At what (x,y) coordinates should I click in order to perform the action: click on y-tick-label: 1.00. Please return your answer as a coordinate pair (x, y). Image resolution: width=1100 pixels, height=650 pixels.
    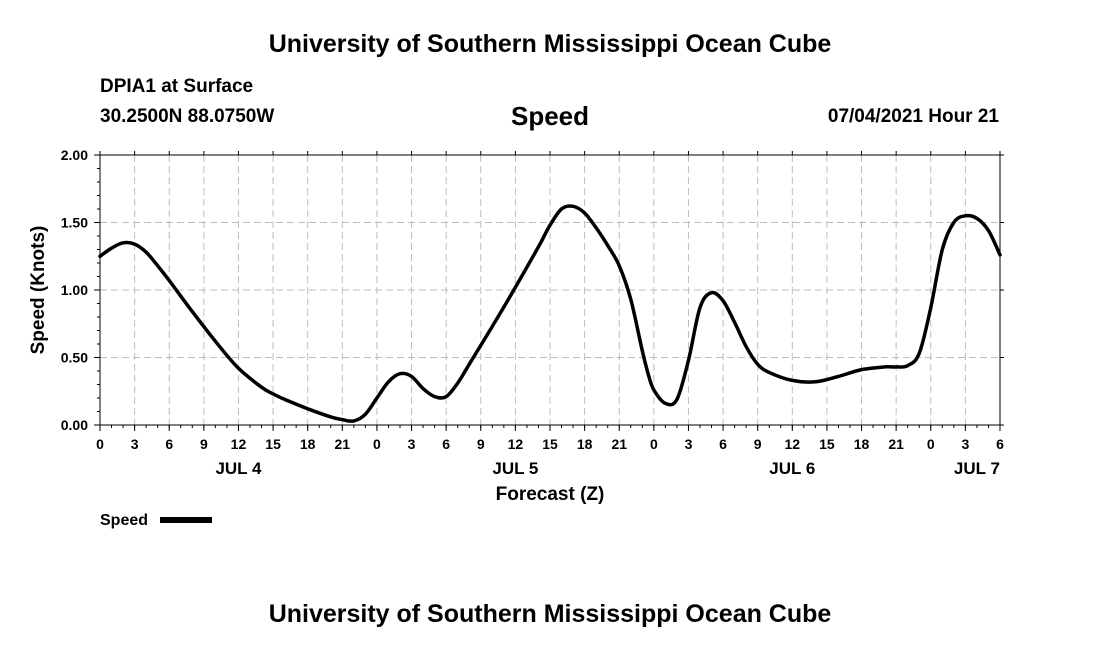
    Looking at the image, I should click on (74, 290).